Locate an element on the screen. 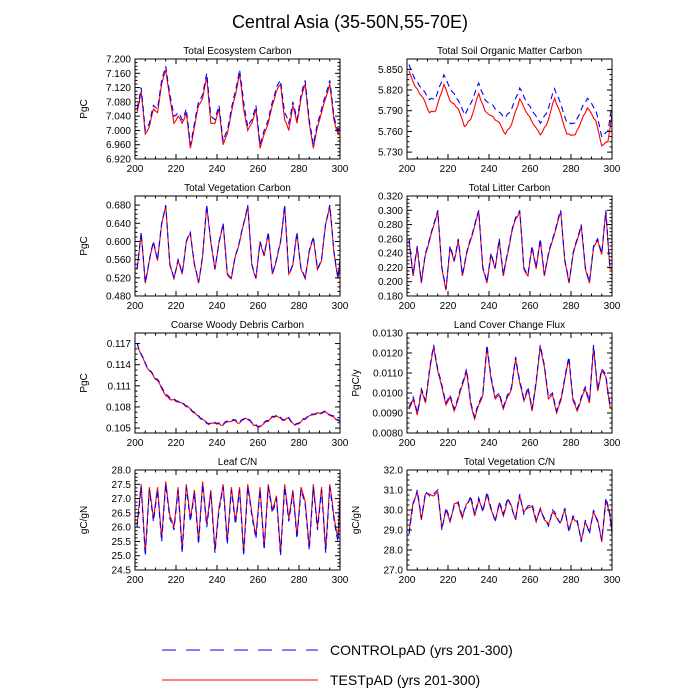  y-tick-label: 0.0110 is located at coordinates (388, 374).